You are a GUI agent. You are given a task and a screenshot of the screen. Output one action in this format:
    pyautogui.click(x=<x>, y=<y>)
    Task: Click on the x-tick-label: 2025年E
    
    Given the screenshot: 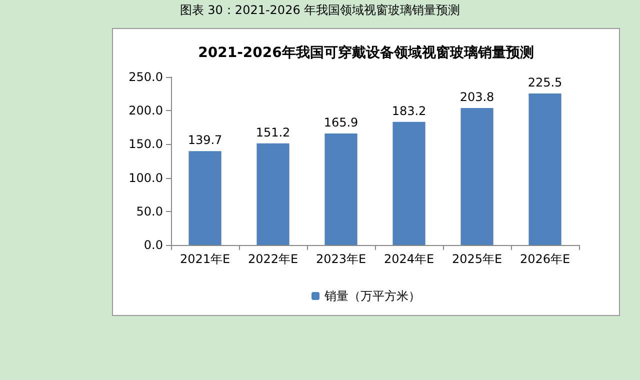 What is the action you would take?
    pyautogui.click(x=477, y=259)
    